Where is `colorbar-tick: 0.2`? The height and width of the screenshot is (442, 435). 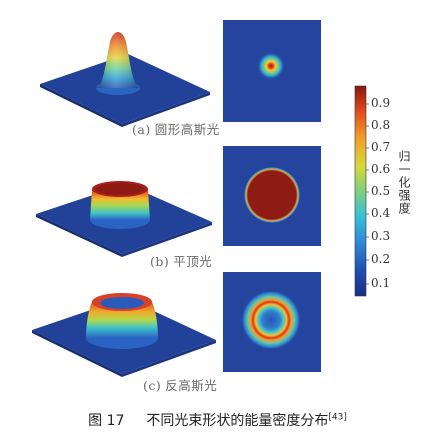 colorbar-tick: 0.2 is located at coordinates (381, 259).